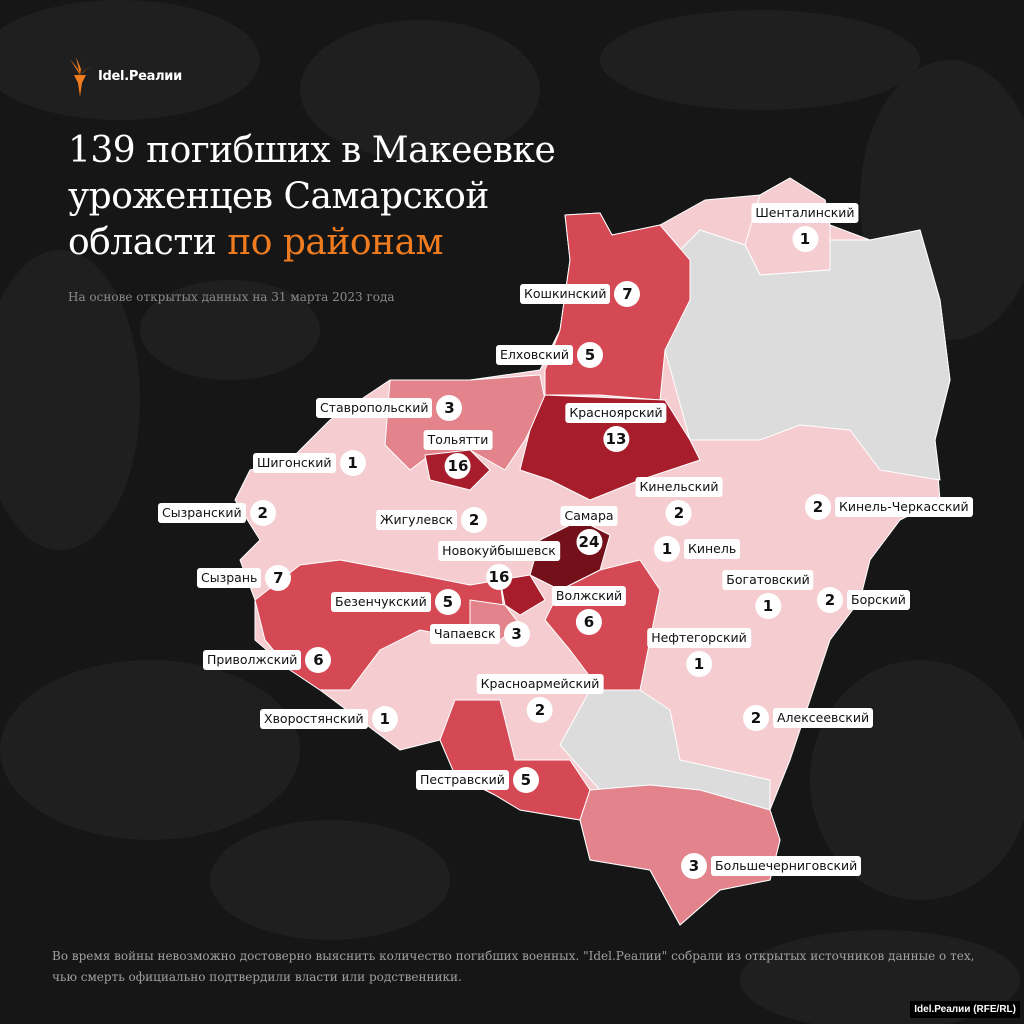 Image resolution: width=1024 pixels, height=1024 pixels. What do you see at coordinates (202, 513) in the screenshot?
I see `district-name: Сызранский` at bounding box center [202, 513].